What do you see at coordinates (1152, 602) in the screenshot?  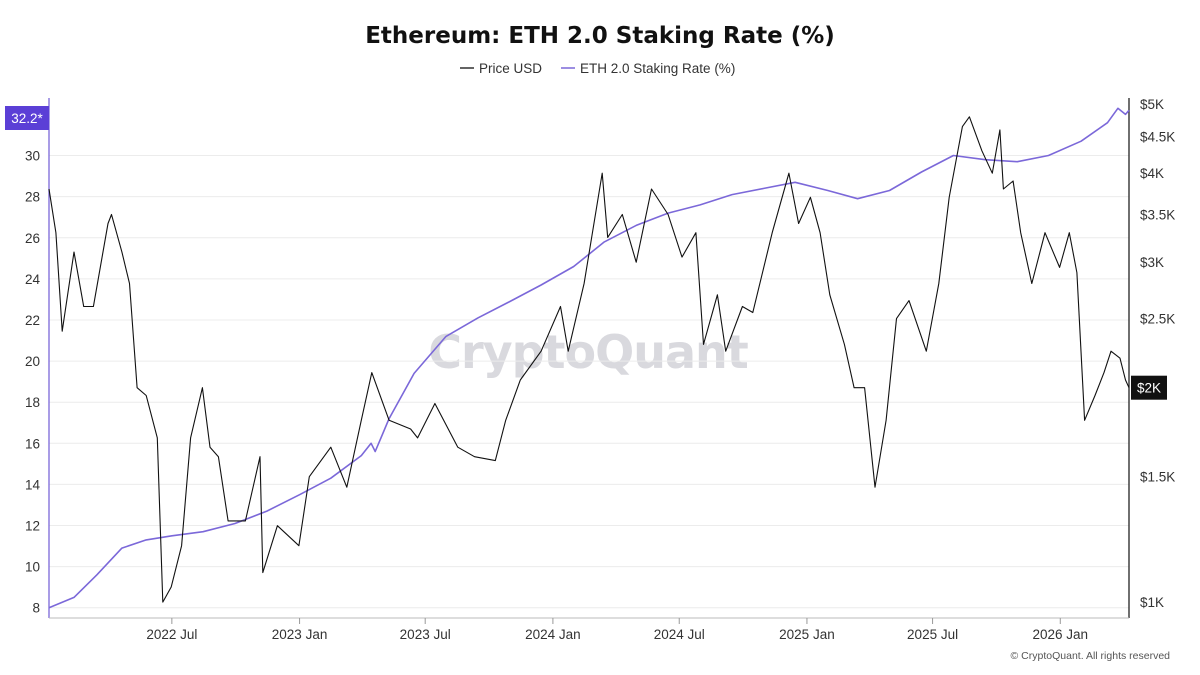 I see `right-tick-label: $1K` at bounding box center [1152, 602].